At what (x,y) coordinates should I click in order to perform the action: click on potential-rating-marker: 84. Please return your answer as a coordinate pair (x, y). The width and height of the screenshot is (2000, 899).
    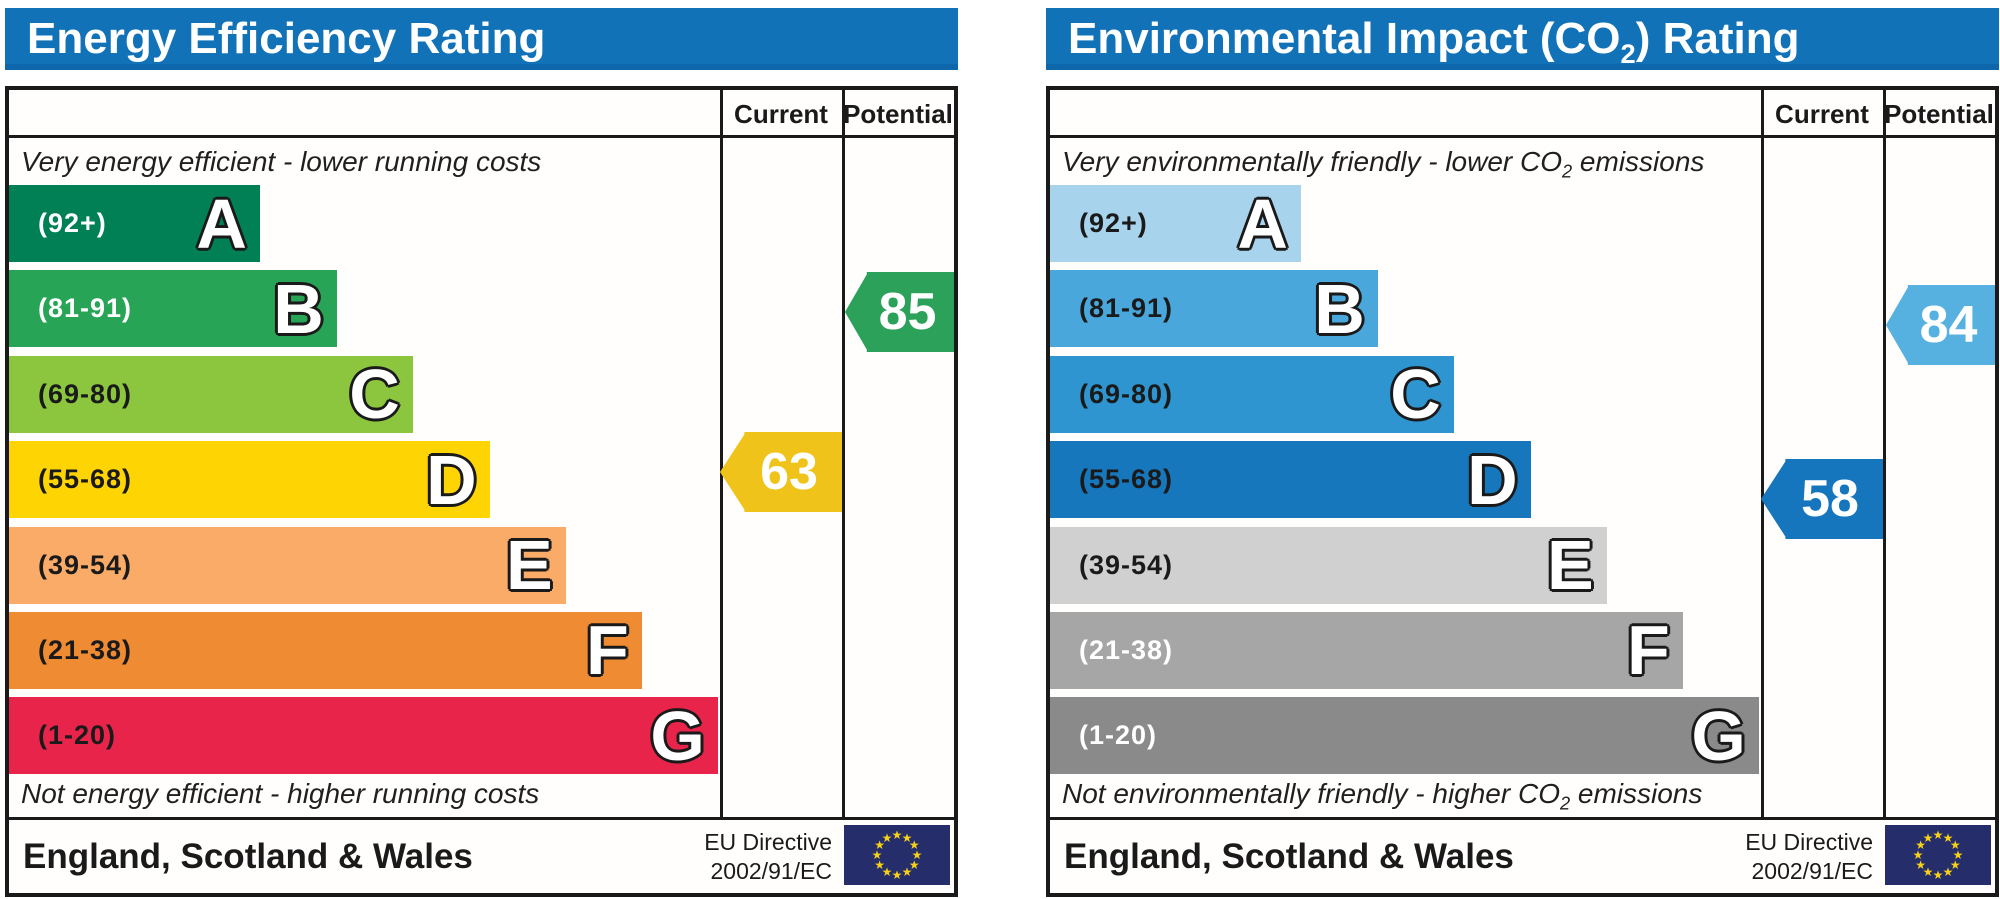
    Looking at the image, I should click on (1940, 325).